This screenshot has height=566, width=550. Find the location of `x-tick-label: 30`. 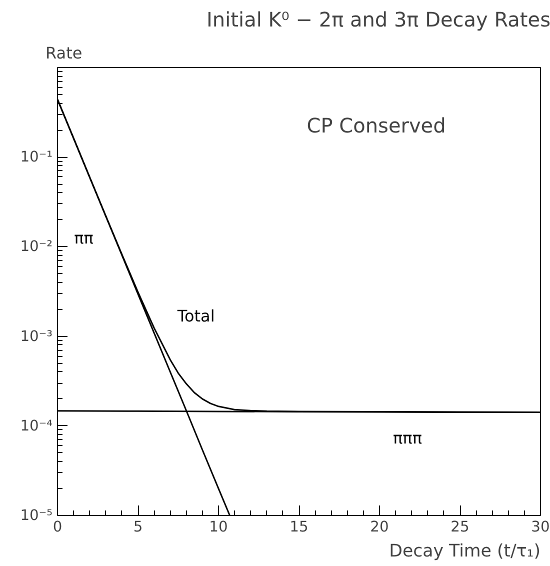

x-tick-label: 30 is located at coordinates (540, 527).